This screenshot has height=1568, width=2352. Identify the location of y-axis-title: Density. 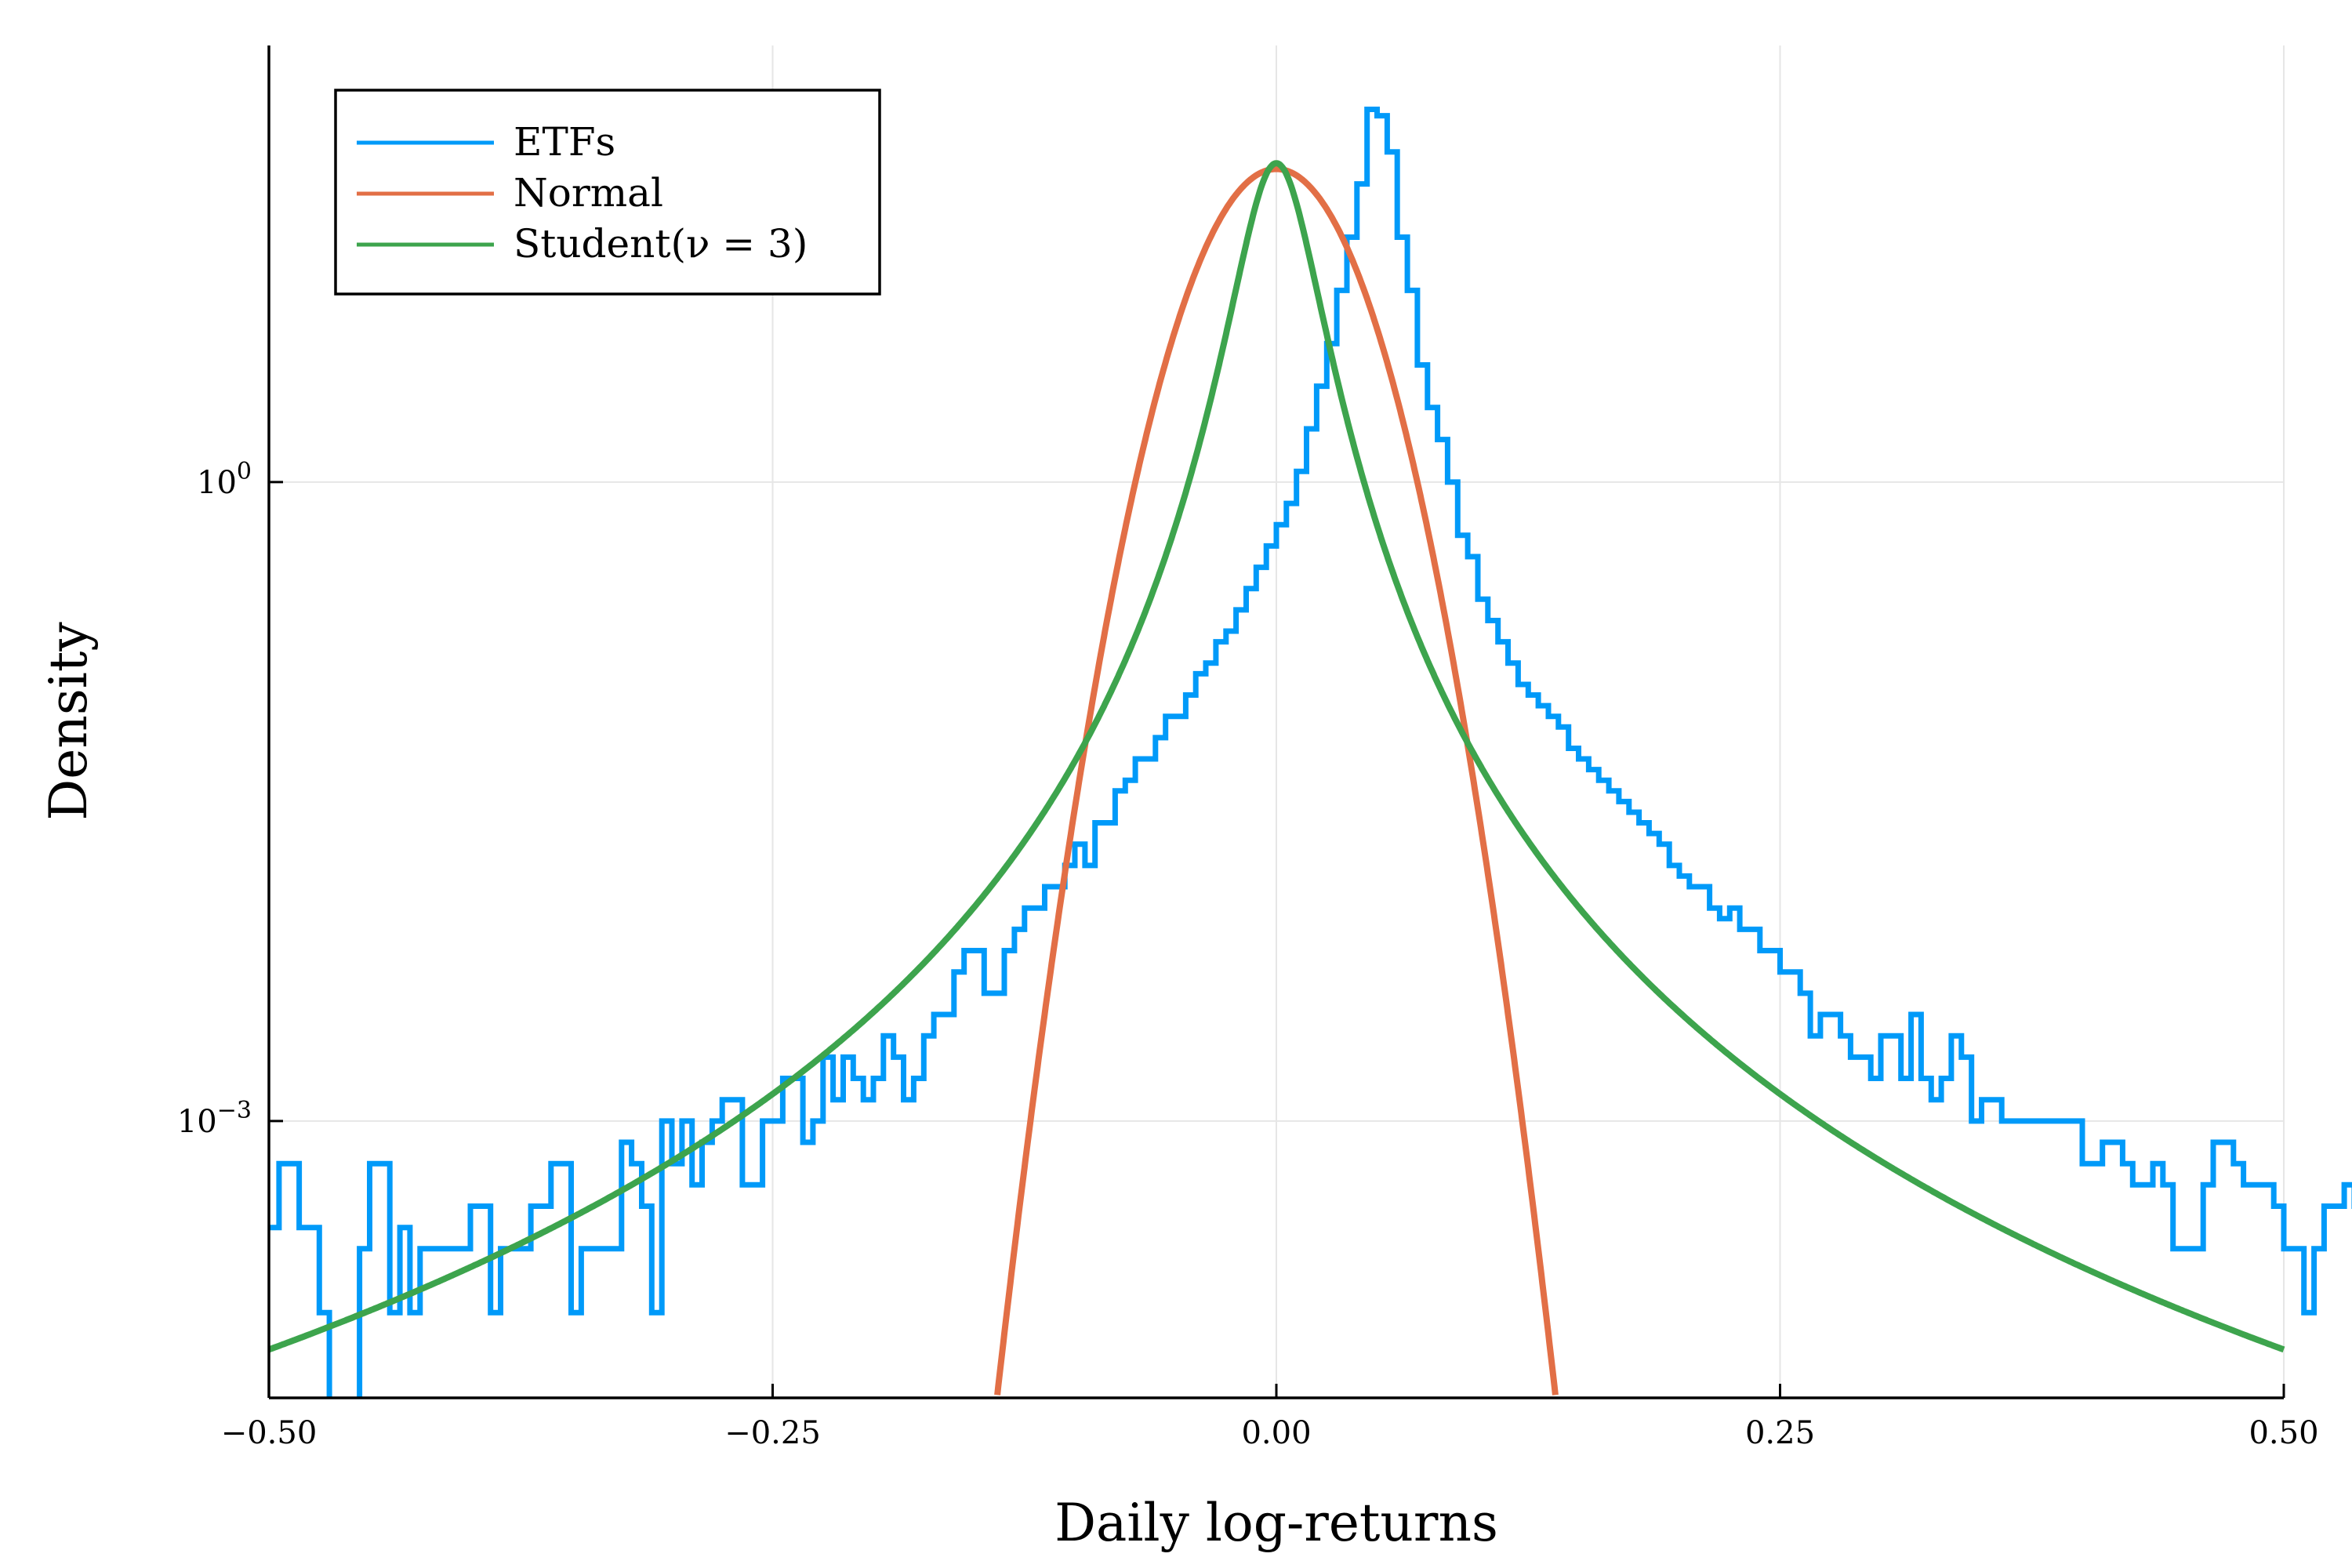
(68, 721).